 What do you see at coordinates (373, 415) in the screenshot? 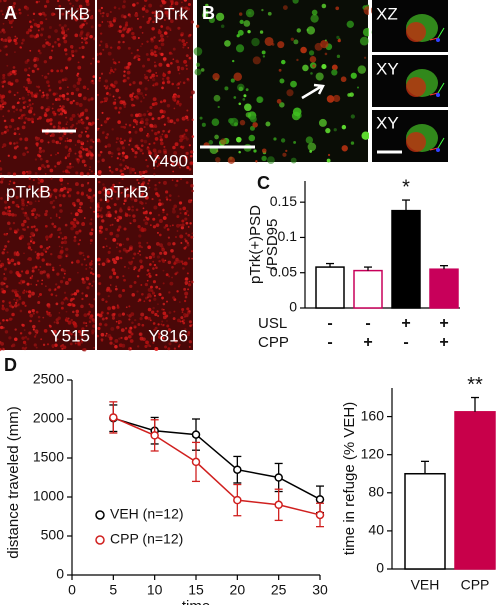
I see `y-tick-label: 160` at bounding box center [373, 415].